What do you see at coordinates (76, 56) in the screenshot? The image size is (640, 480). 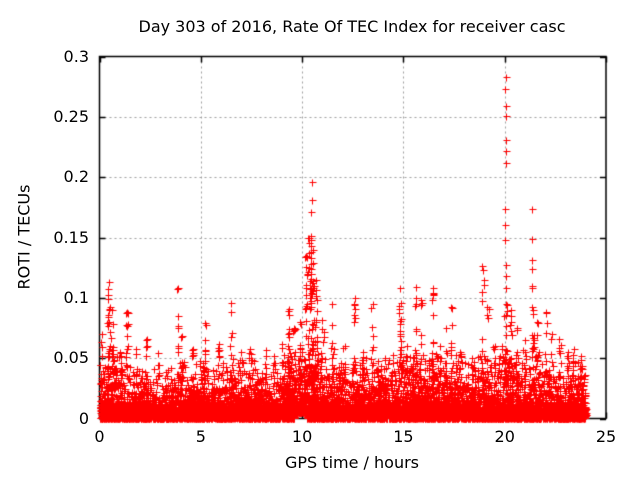 I see `y-tick-label: 0.3` at bounding box center [76, 56].